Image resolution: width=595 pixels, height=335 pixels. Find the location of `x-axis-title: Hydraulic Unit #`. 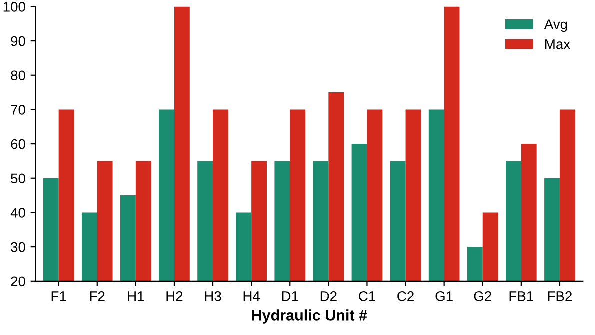

x-axis-title: Hydraulic Unit # is located at coordinates (310, 317).